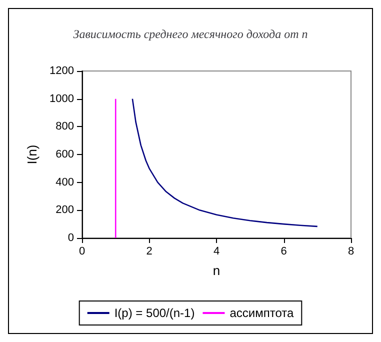 The height and width of the screenshot is (342, 381). What do you see at coordinates (262, 313) in the screenshot?
I see `legend-label: ассимптота` at bounding box center [262, 313].